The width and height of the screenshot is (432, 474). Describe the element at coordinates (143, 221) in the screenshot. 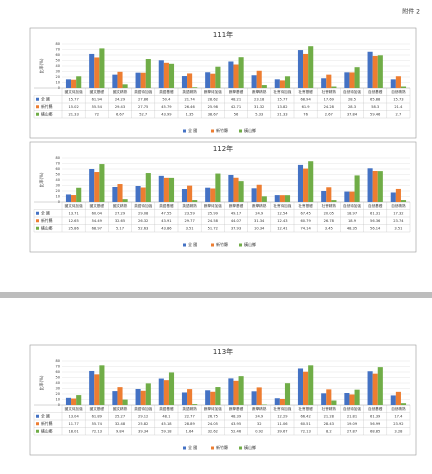

I see `table-cell: 26.32` at that location.